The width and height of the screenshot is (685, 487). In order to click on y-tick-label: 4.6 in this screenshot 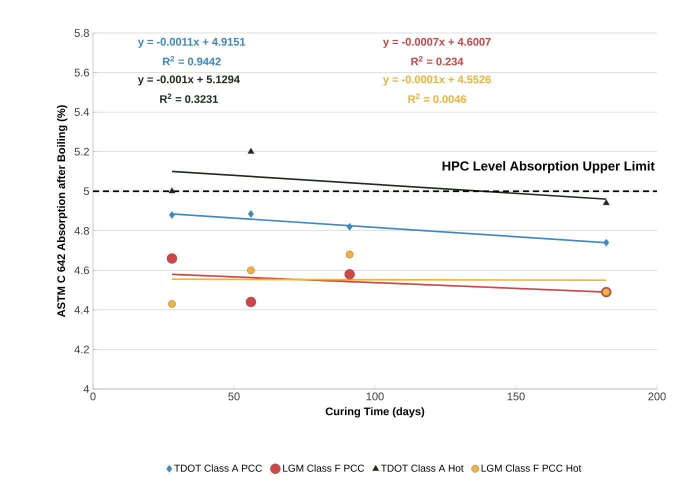, I will do `click(81, 270)`.